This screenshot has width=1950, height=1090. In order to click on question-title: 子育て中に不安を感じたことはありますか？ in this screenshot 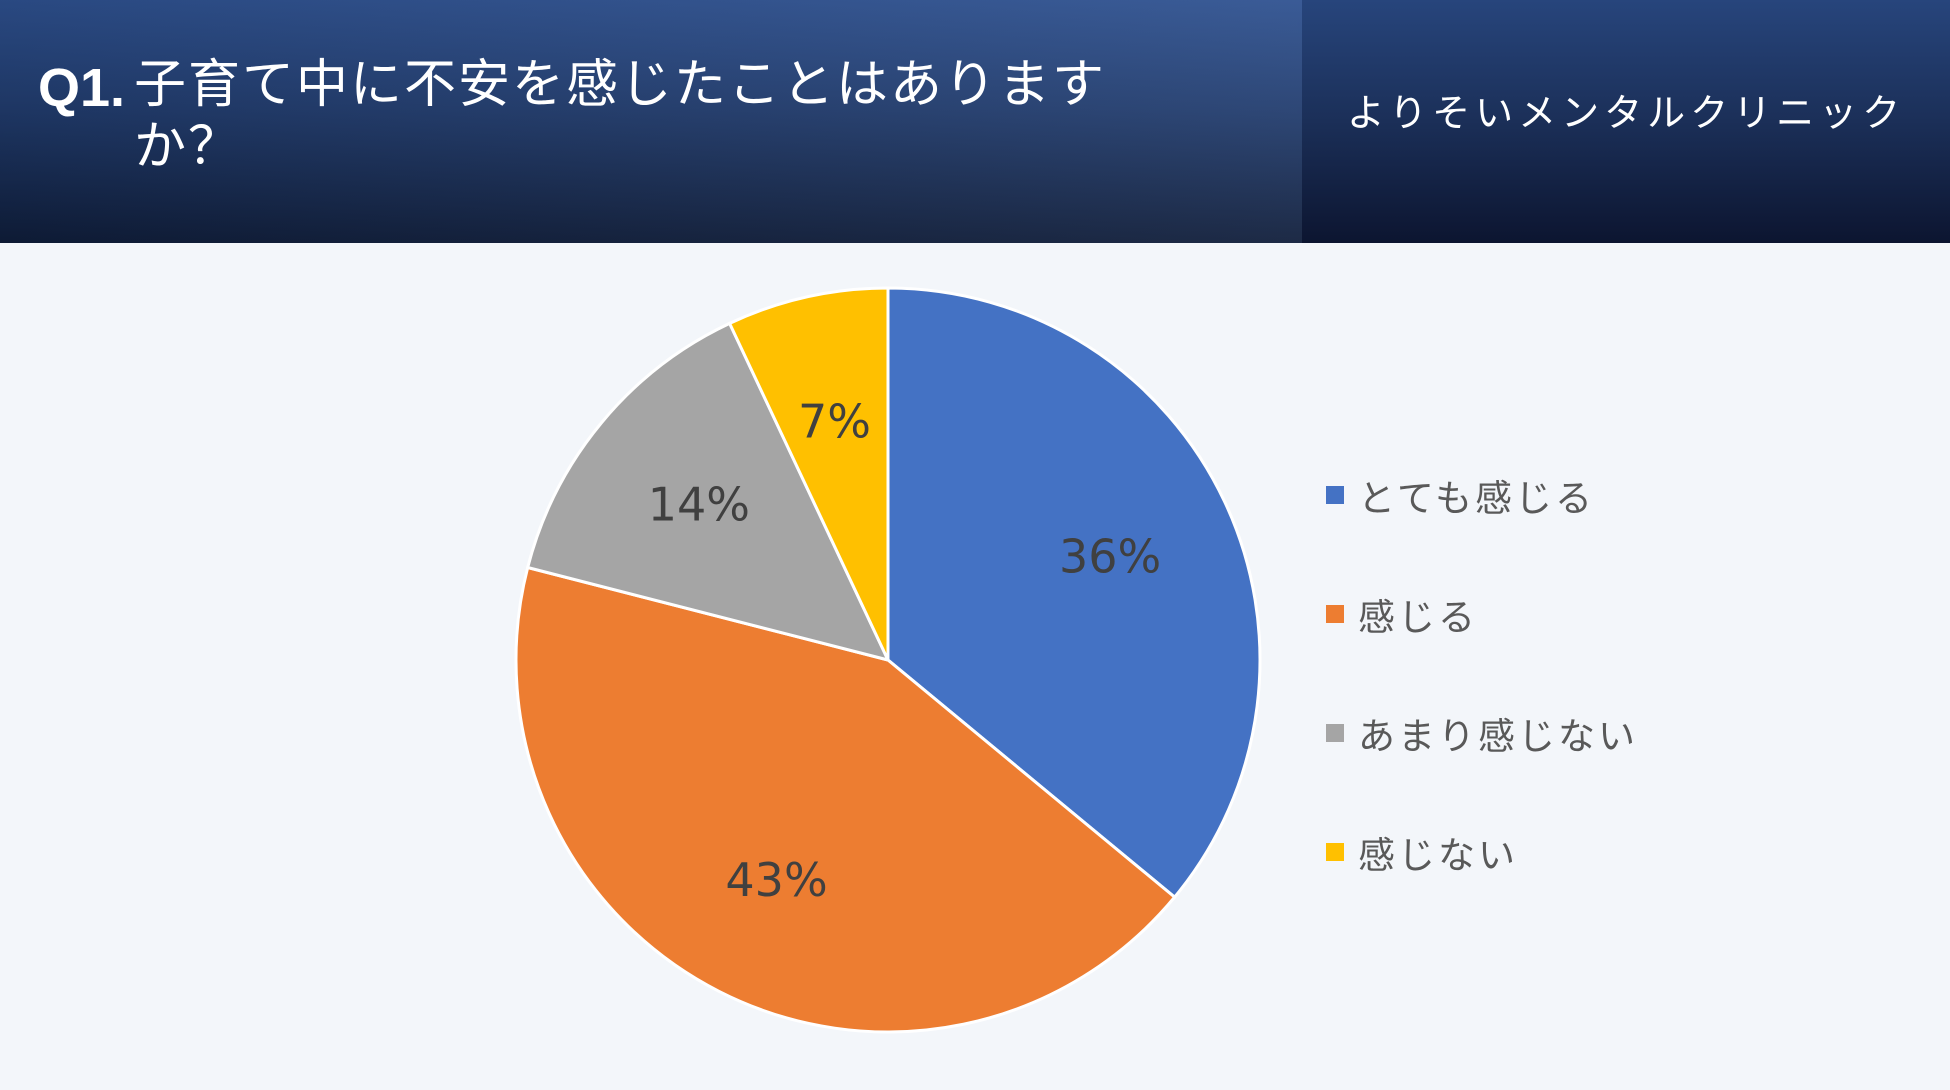, I will do `click(620, 116)`.